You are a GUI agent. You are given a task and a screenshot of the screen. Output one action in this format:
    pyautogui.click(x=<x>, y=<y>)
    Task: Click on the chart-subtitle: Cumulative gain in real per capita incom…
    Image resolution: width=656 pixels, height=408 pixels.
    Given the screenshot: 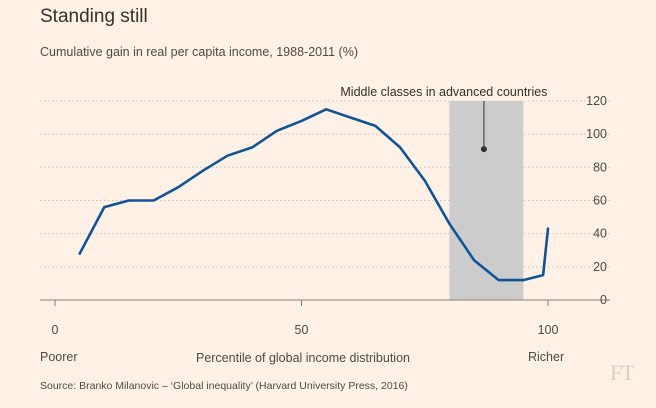 What is the action you would take?
    pyautogui.click(x=199, y=52)
    